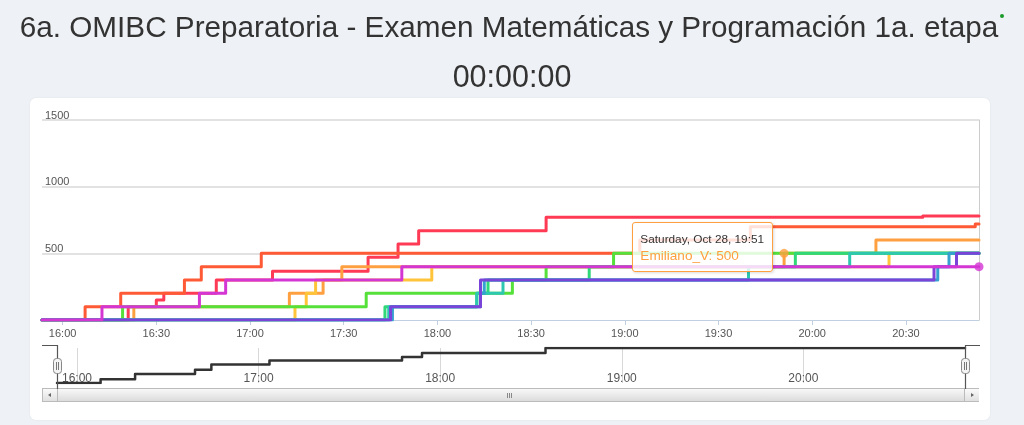  What do you see at coordinates (54, 247) in the screenshot?
I see `y-tick-label: 500` at bounding box center [54, 247].